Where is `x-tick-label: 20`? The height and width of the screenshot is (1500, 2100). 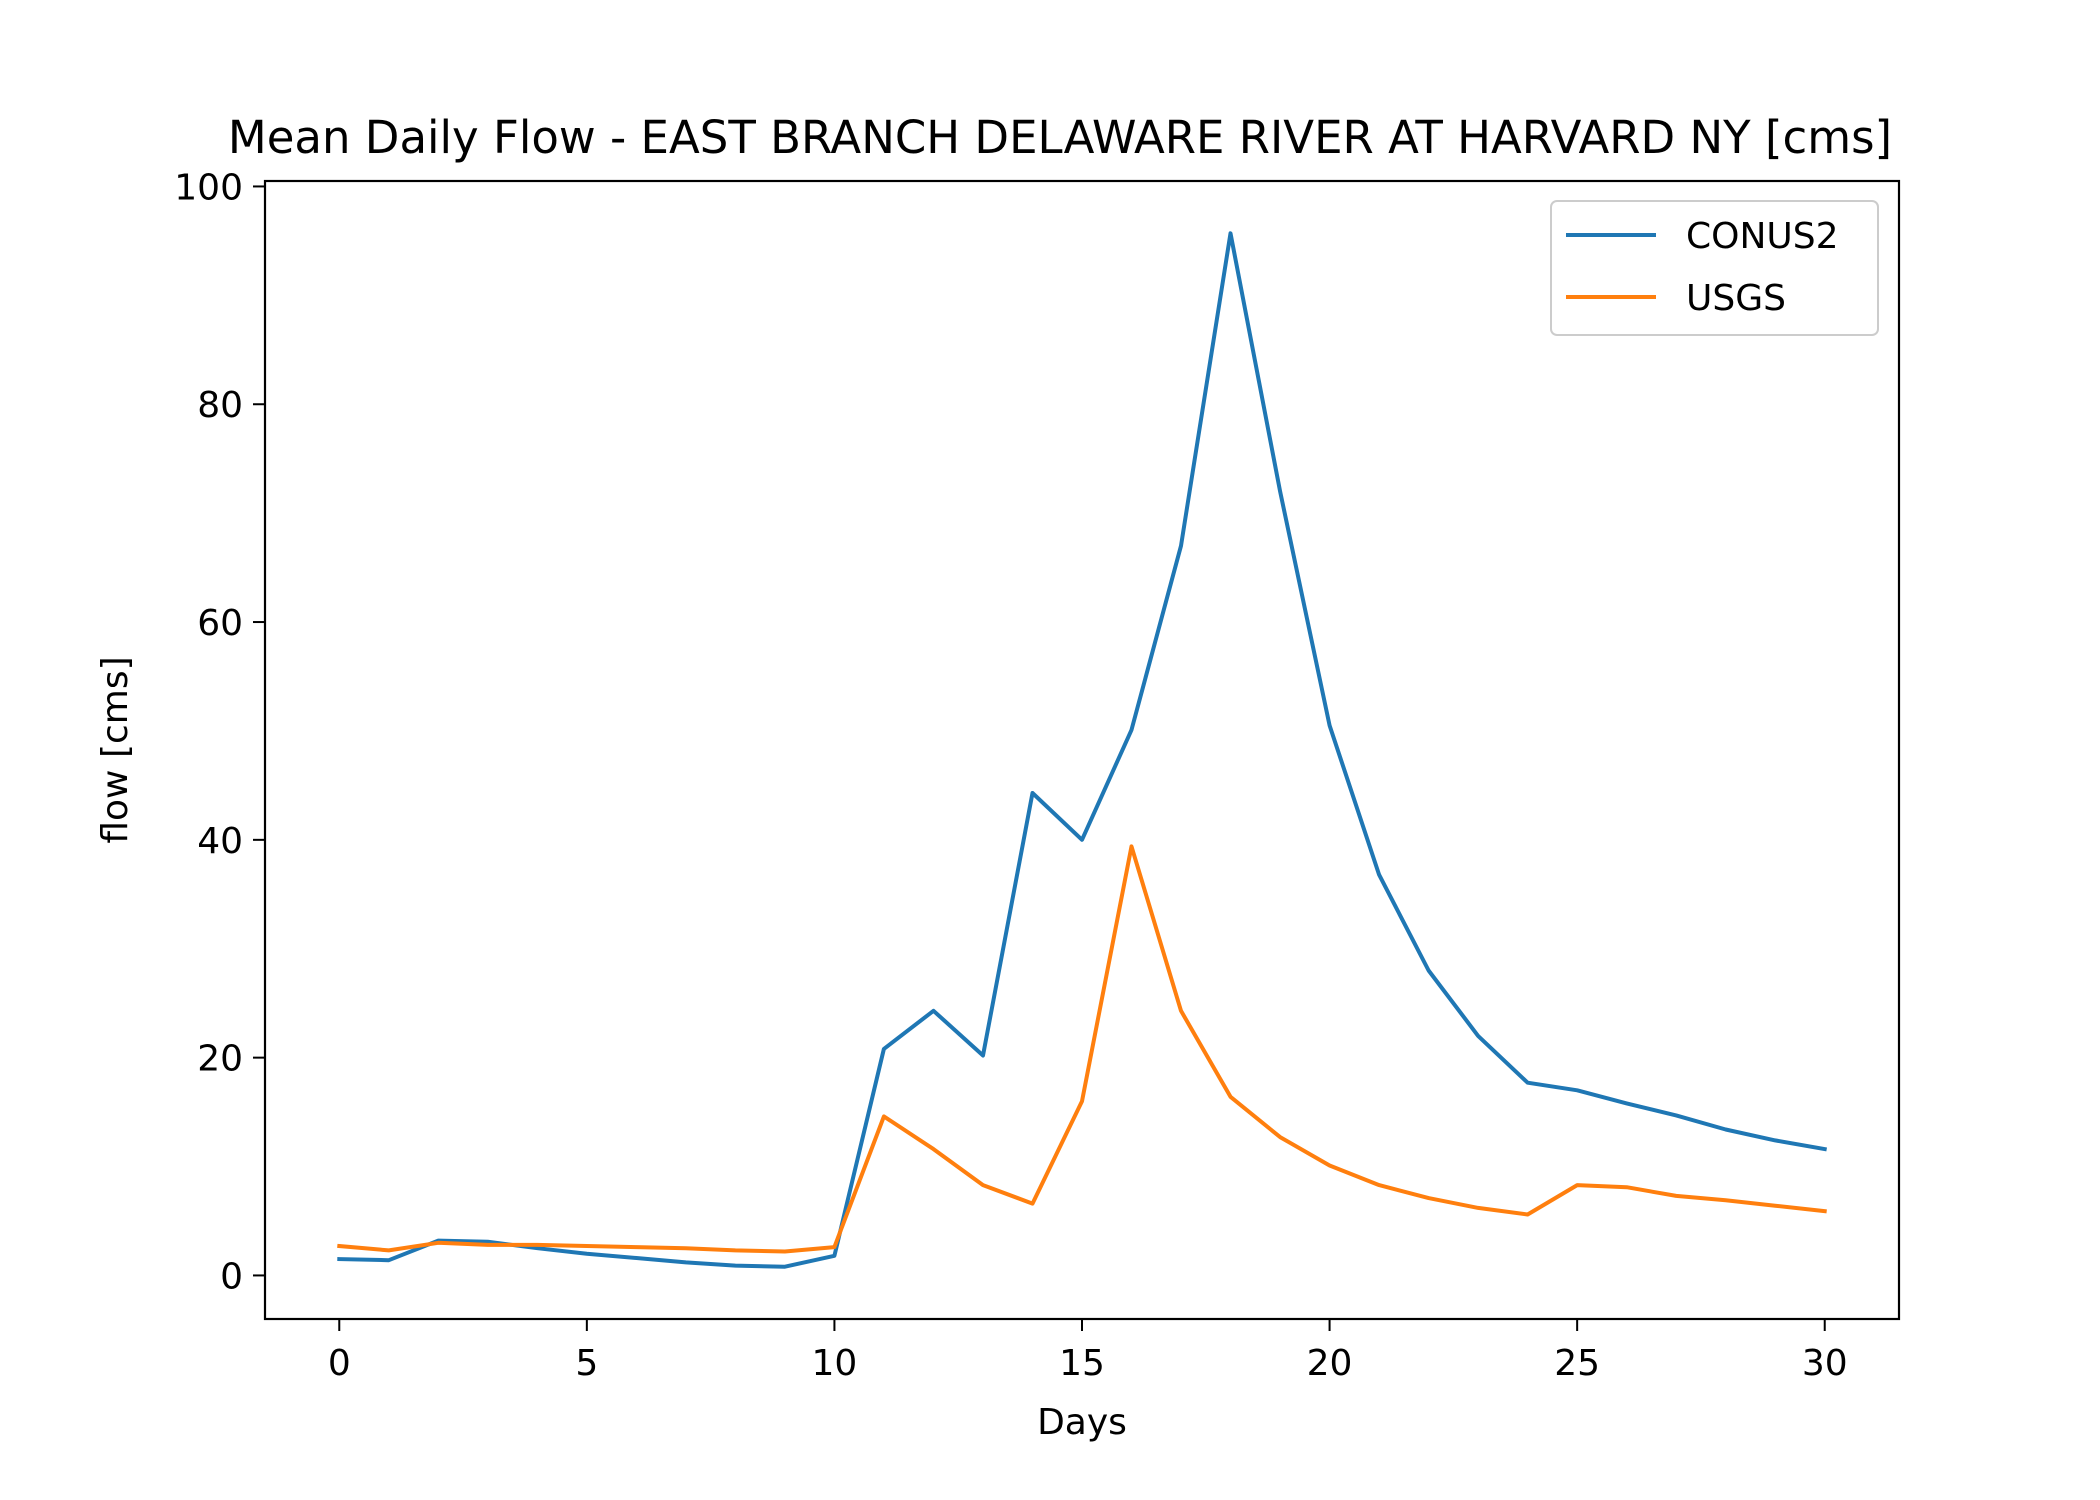
x-tick-label: 20 is located at coordinates (1330, 1363).